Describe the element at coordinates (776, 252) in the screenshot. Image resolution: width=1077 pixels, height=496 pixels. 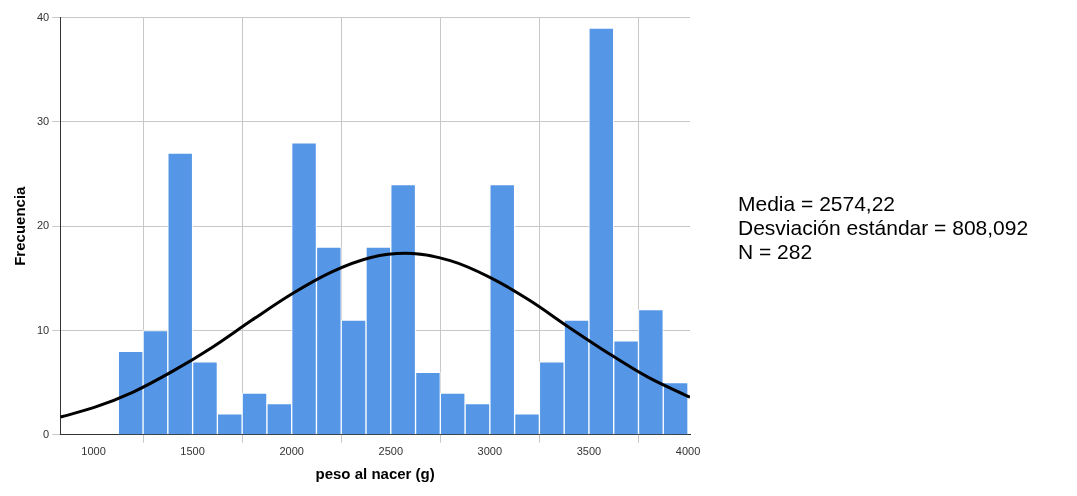
I see `text: N = 282` at that location.